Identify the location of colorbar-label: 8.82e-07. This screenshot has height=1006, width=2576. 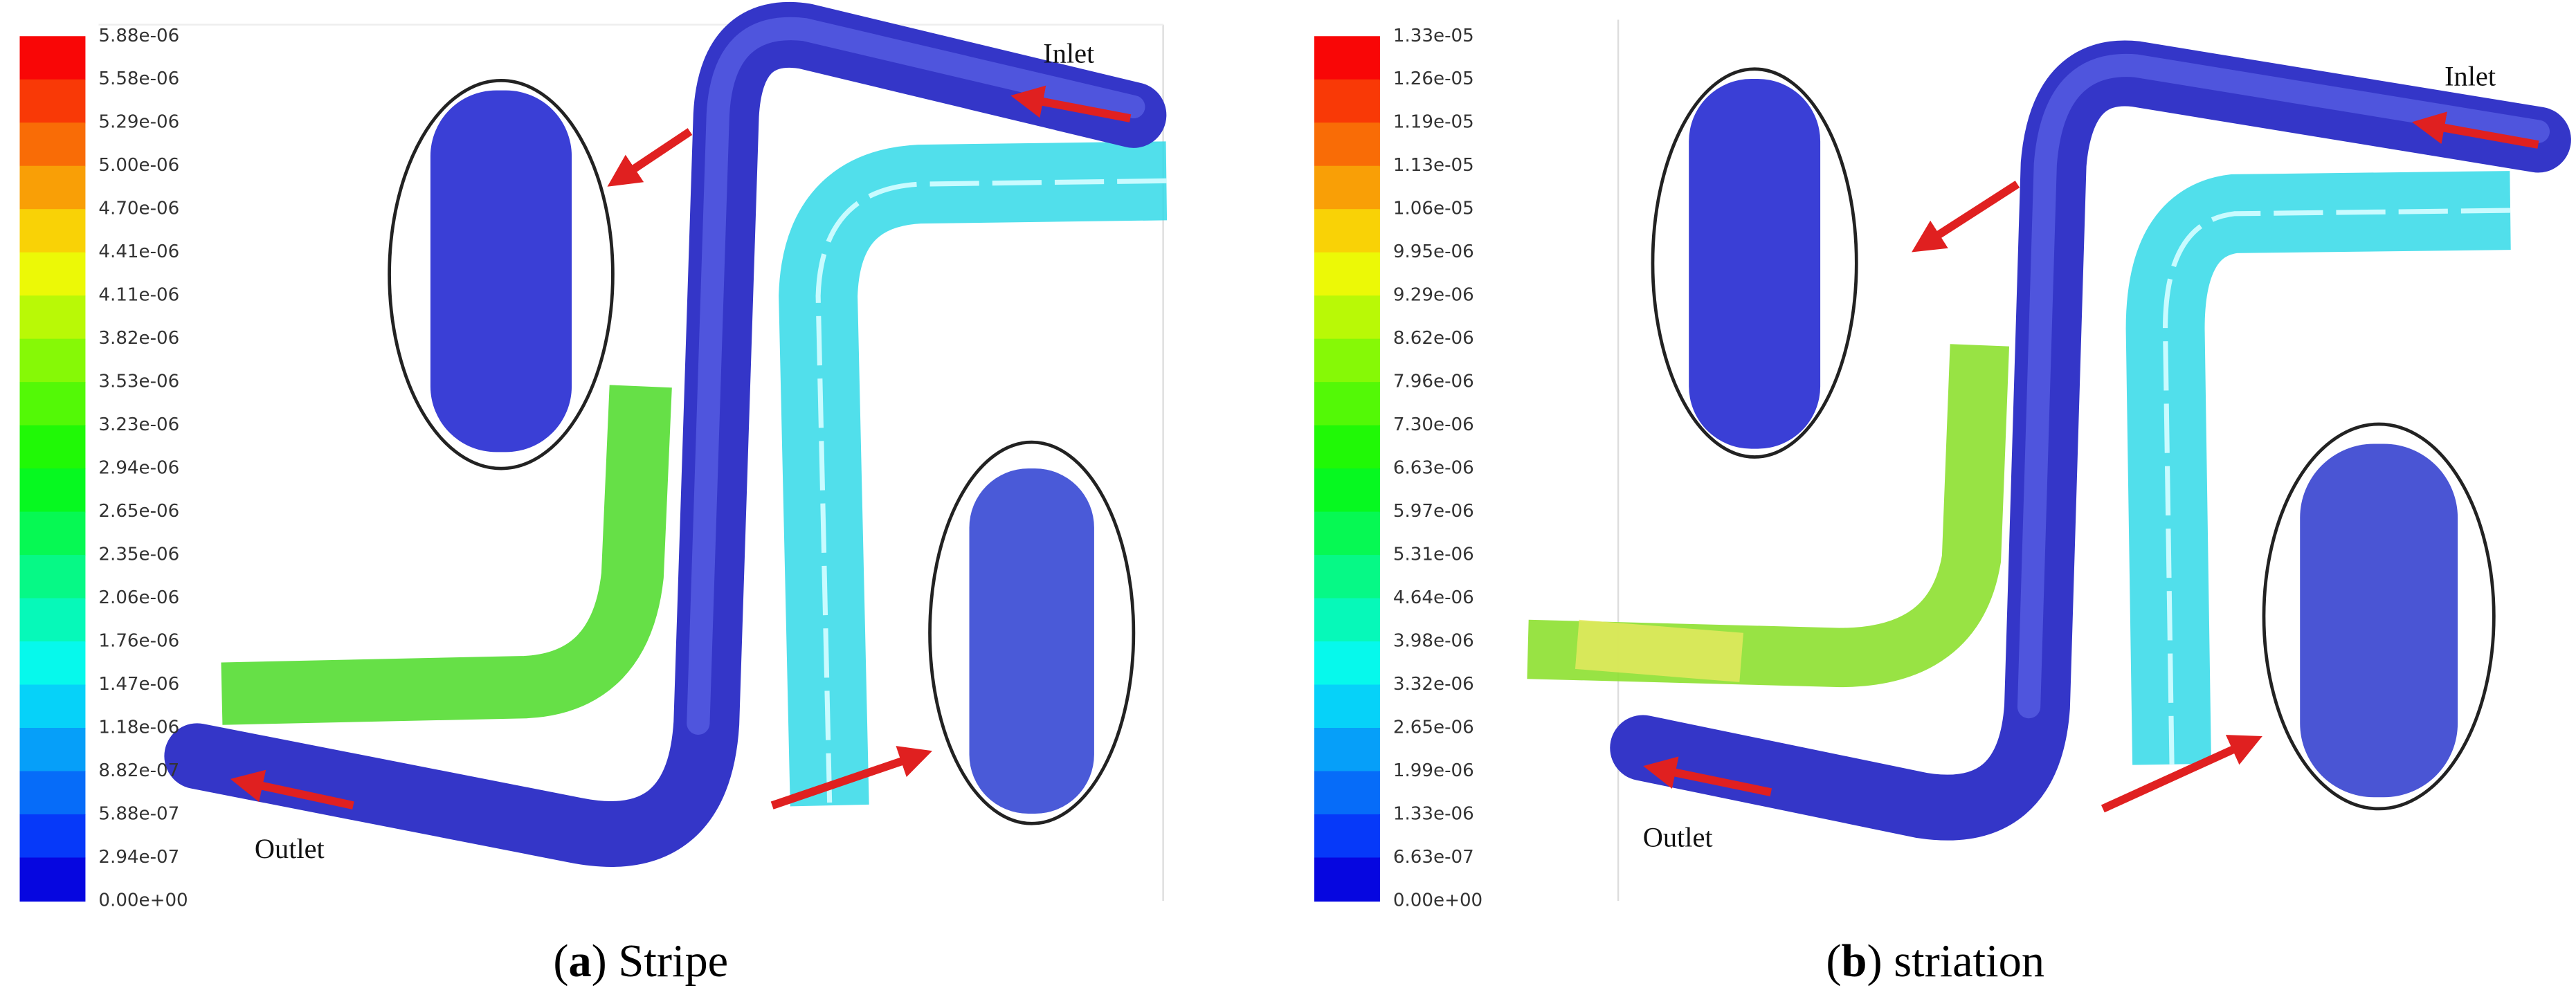
(138, 770).